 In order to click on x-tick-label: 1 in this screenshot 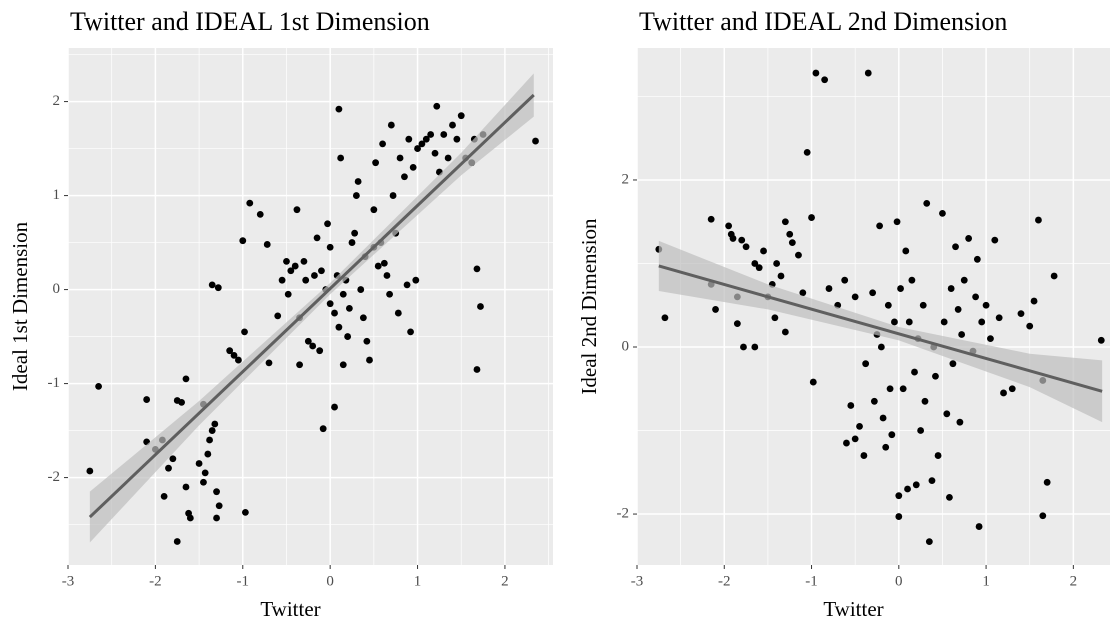, I will do `click(418, 581)`.